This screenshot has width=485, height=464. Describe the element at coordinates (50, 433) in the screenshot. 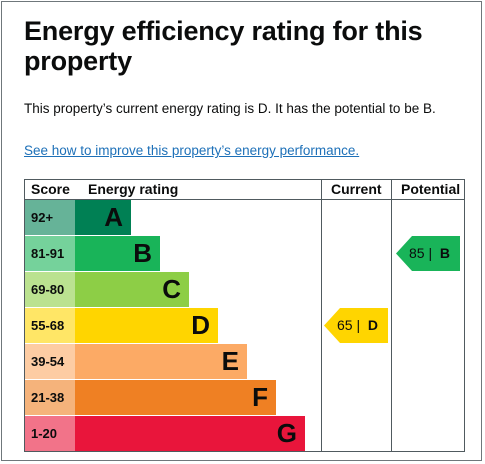

I see `band-score-g: 1-20` at that location.